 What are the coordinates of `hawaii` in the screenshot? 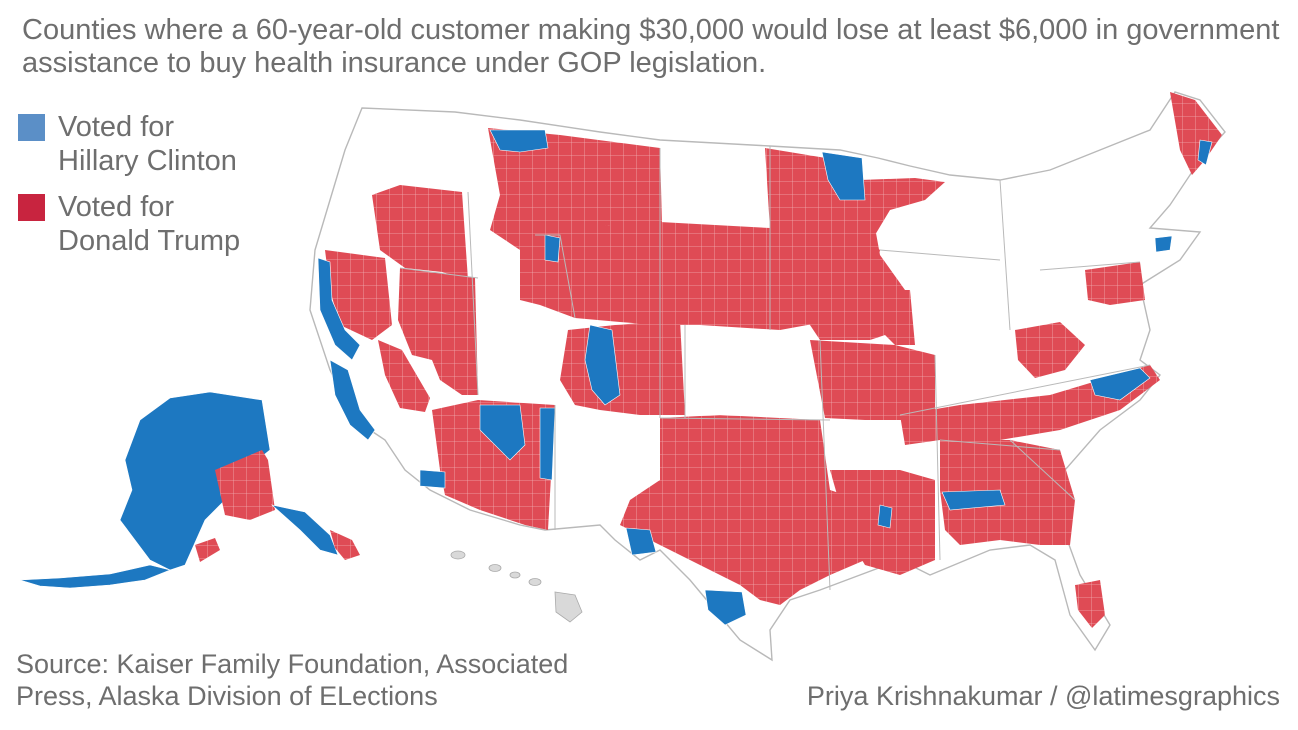 It's located at (516, 586).